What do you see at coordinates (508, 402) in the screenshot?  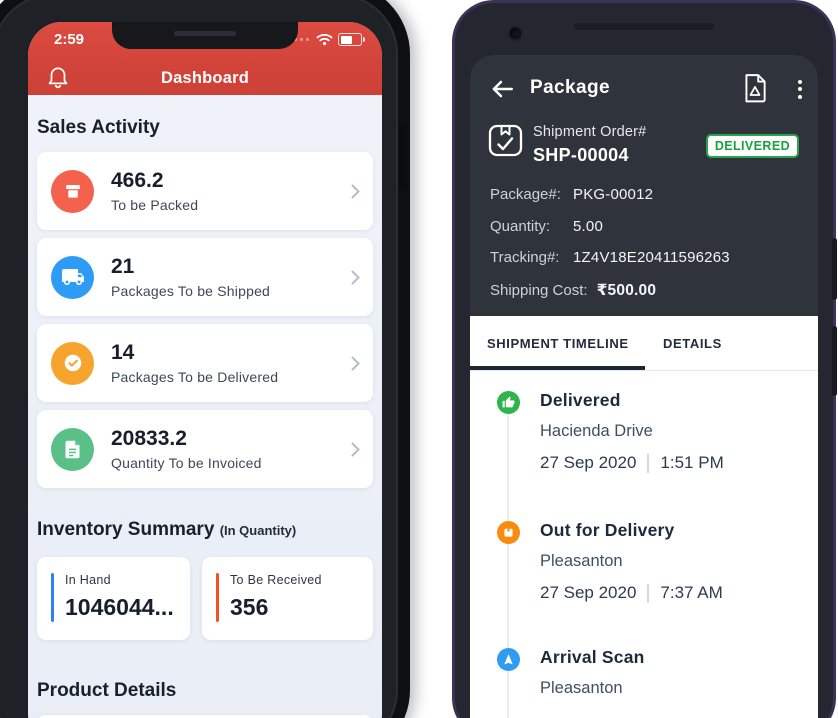 I see `thumbs-up-icon` at bounding box center [508, 402].